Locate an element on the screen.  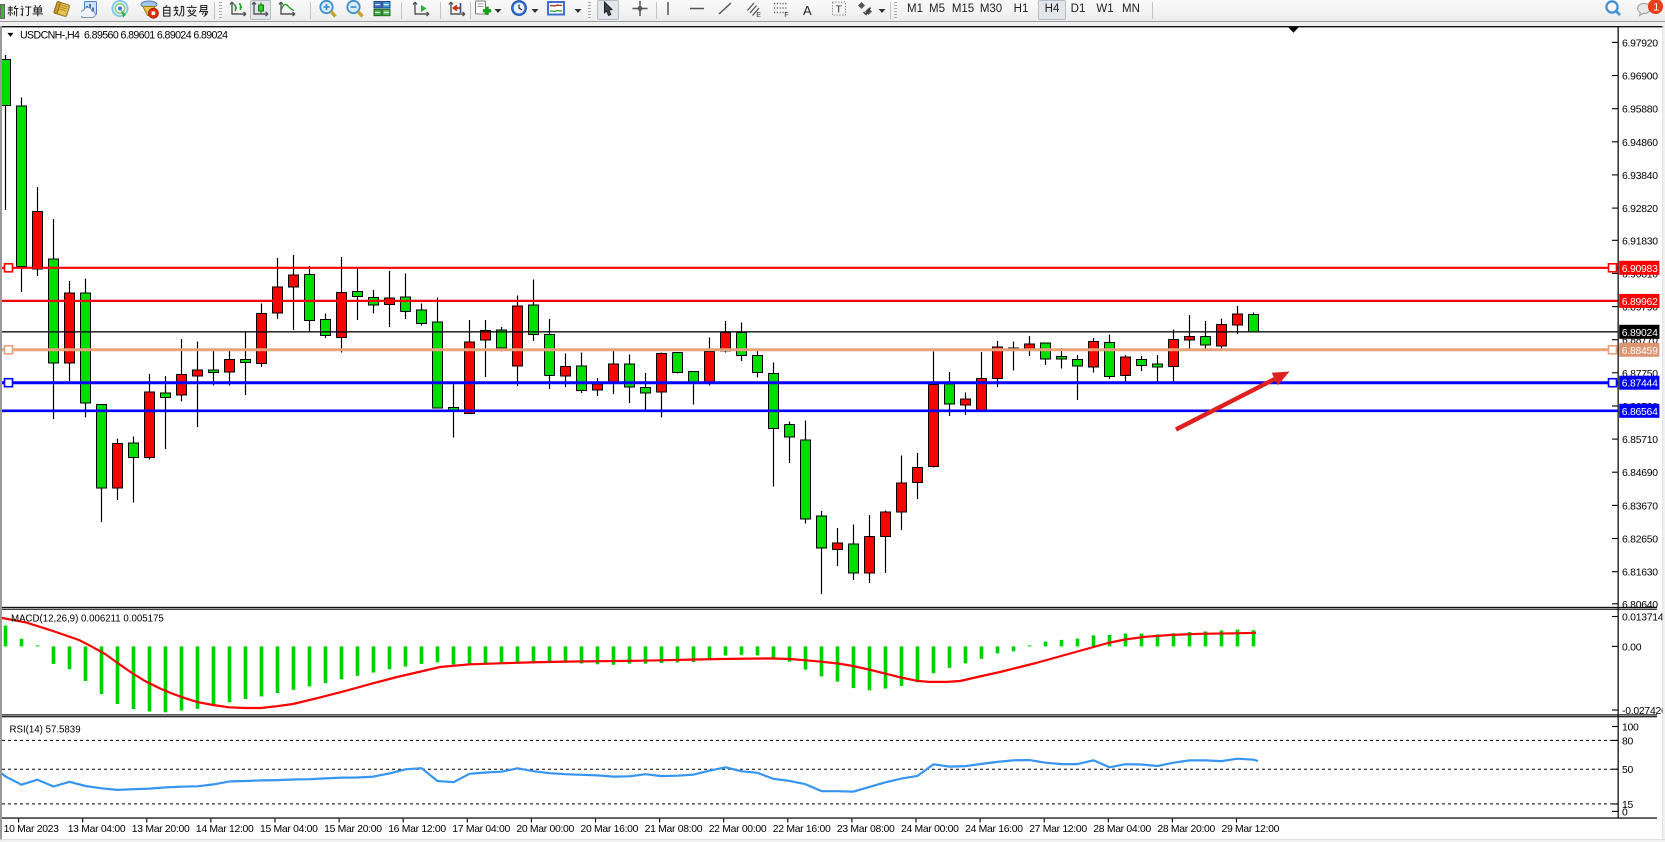
svg-text: E is located at coordinates (758, 15).